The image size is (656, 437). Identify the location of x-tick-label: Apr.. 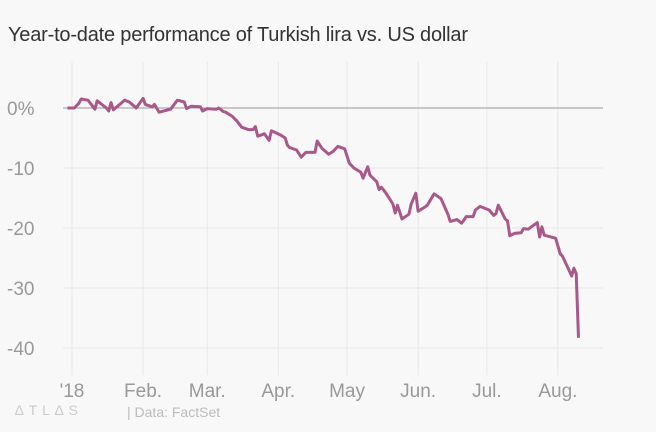
(278, 391).